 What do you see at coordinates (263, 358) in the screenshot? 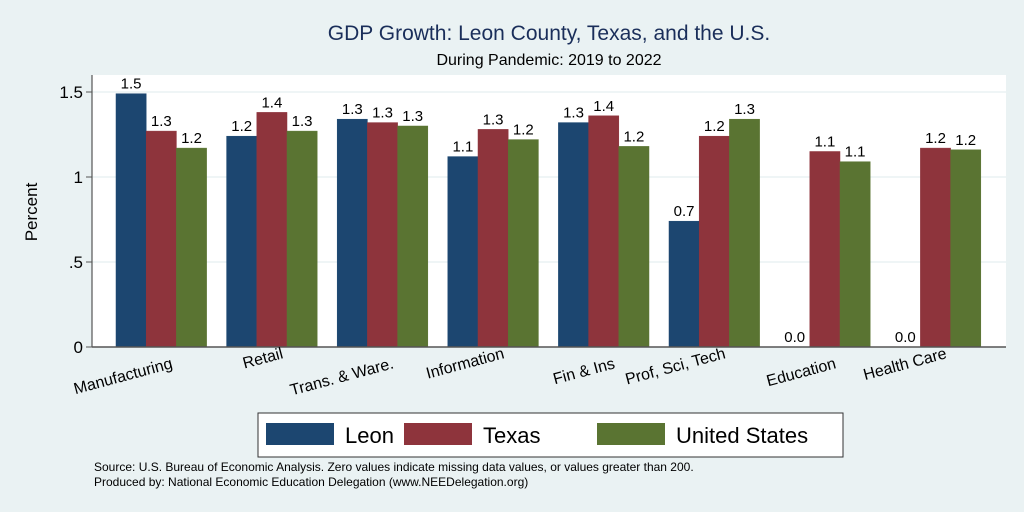
I see `x-tick-label: Retail` at bounding box center [263, 358].